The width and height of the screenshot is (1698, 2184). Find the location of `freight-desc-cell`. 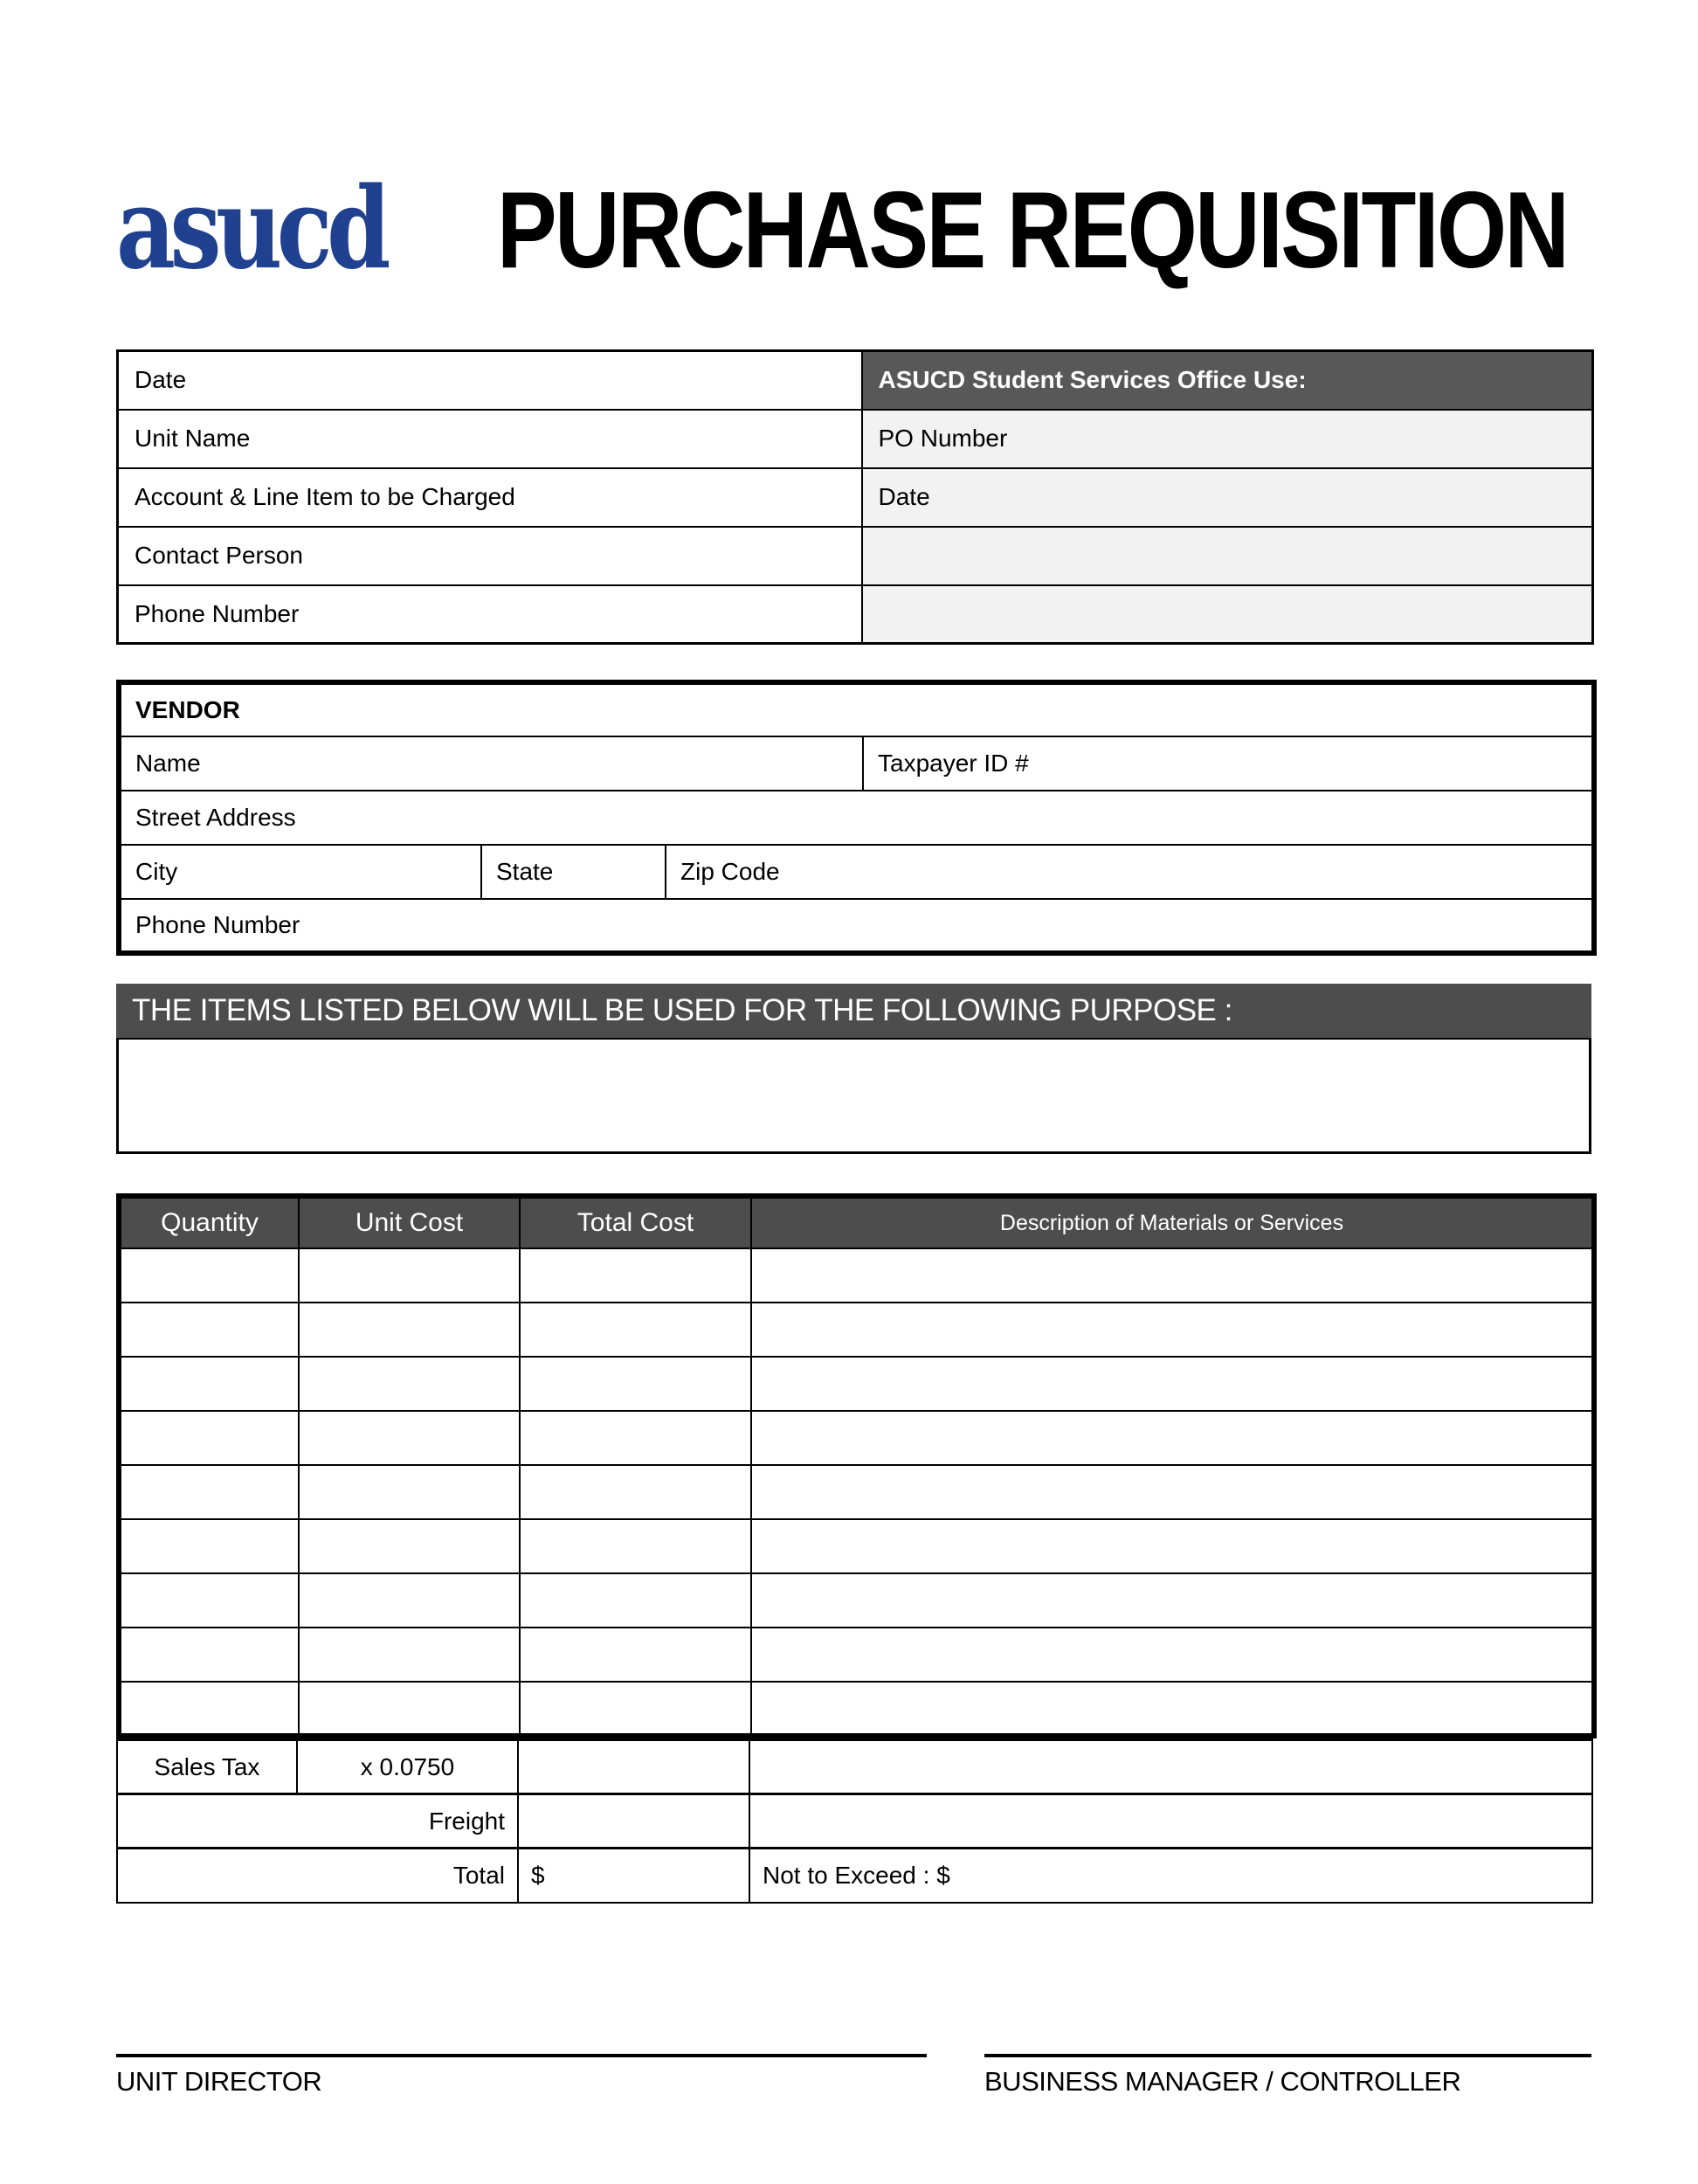

freight-desc-cell is located at coordinates (1171, 1821).